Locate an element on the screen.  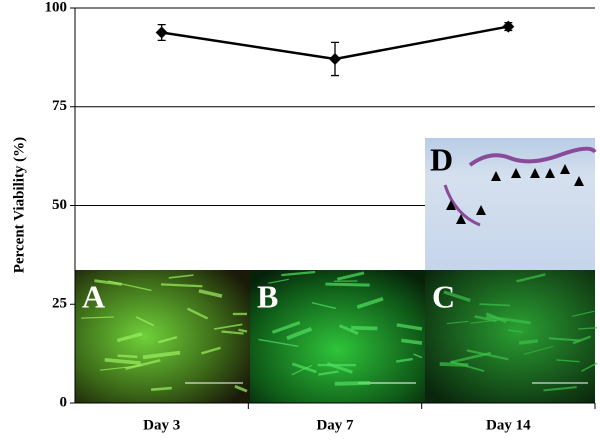
inset-label: C is located at coordinates (443, 296).